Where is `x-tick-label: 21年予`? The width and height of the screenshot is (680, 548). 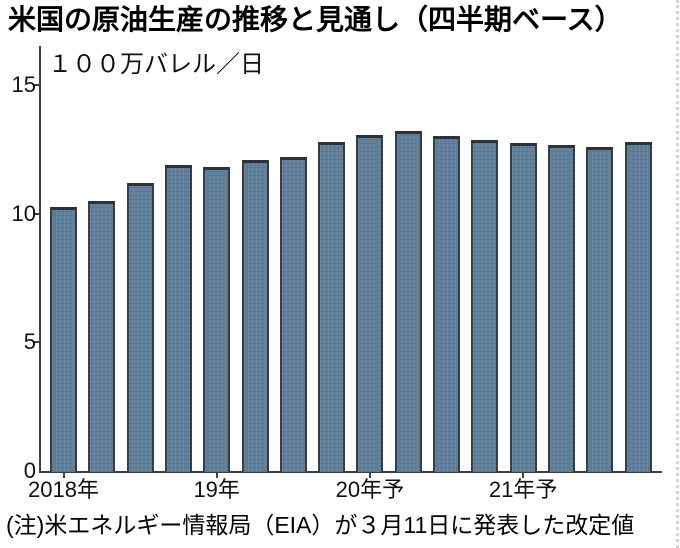
x-tick-label: 21年予 is located at coordinates (523, 489).